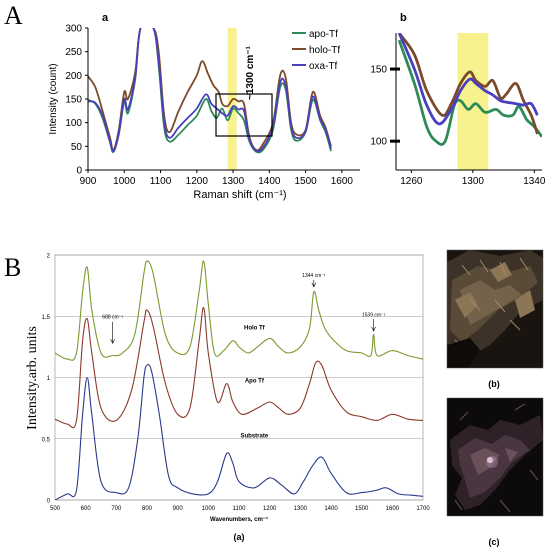 Image resolution: width=550 pixels, height=551 pixels. I want to click on panel-b-label: B, so click(12, 267).